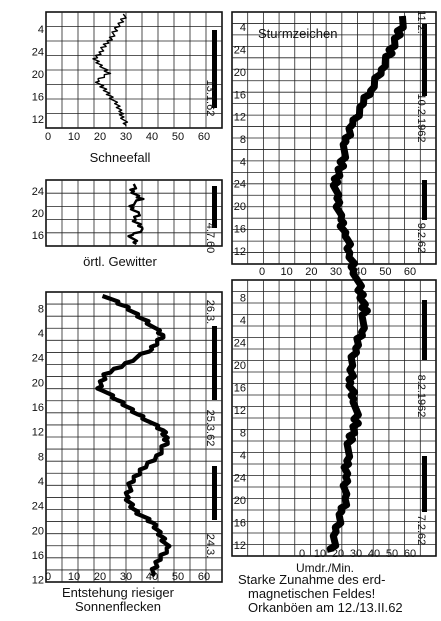 This screenshot has width=441, height=621. Describe the element at coordinates (126, 137) in the screenshot. I see `snow-x-tick: 30` at that location.